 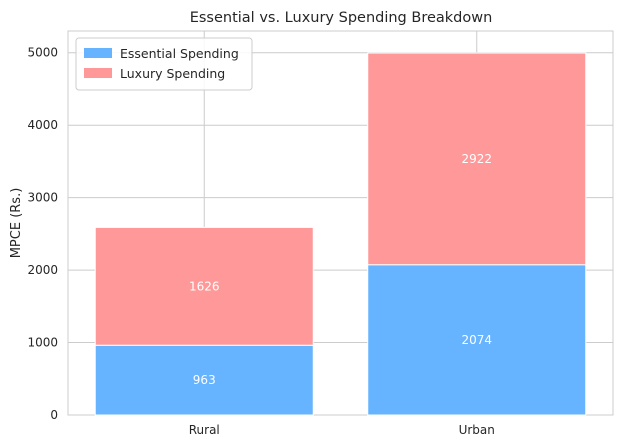 I want to click on legend-label: Essential Spending, so click(x=179, y=53).